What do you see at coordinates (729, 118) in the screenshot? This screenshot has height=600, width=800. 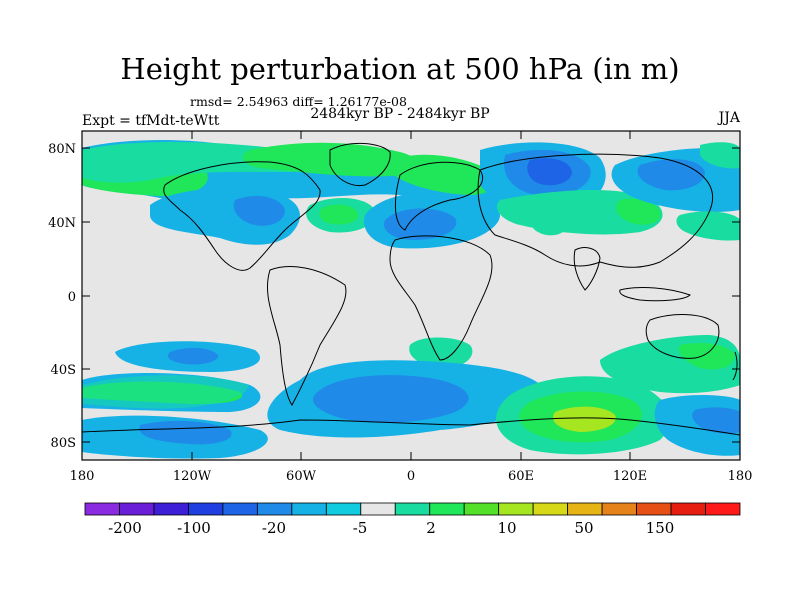 I see `season-label: JJA` at bounding box center [729, 118].